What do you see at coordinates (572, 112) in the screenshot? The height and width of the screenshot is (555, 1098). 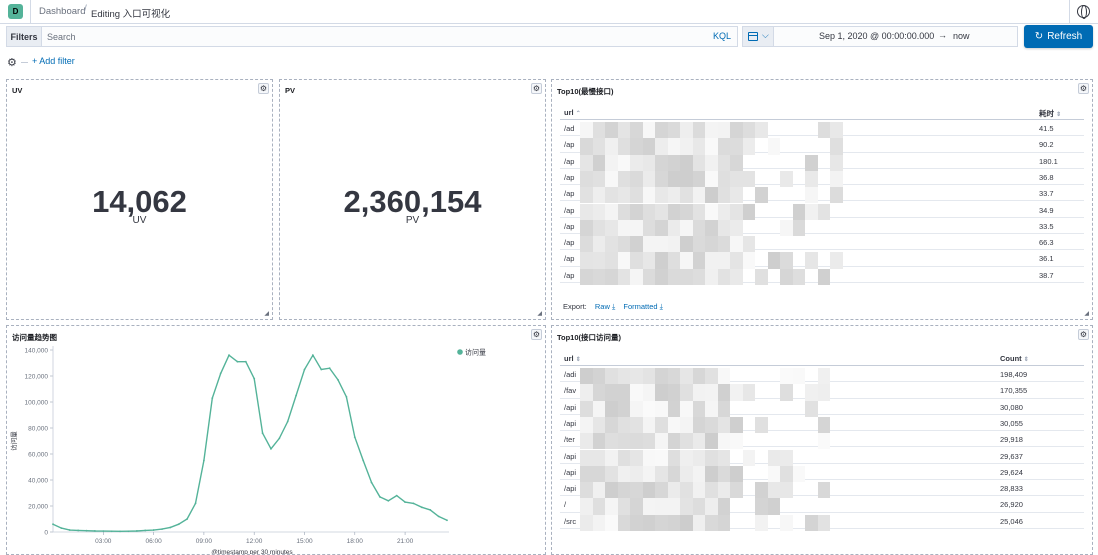 I see `column-header-url: url ⌃` at bounding box center [572, 112].